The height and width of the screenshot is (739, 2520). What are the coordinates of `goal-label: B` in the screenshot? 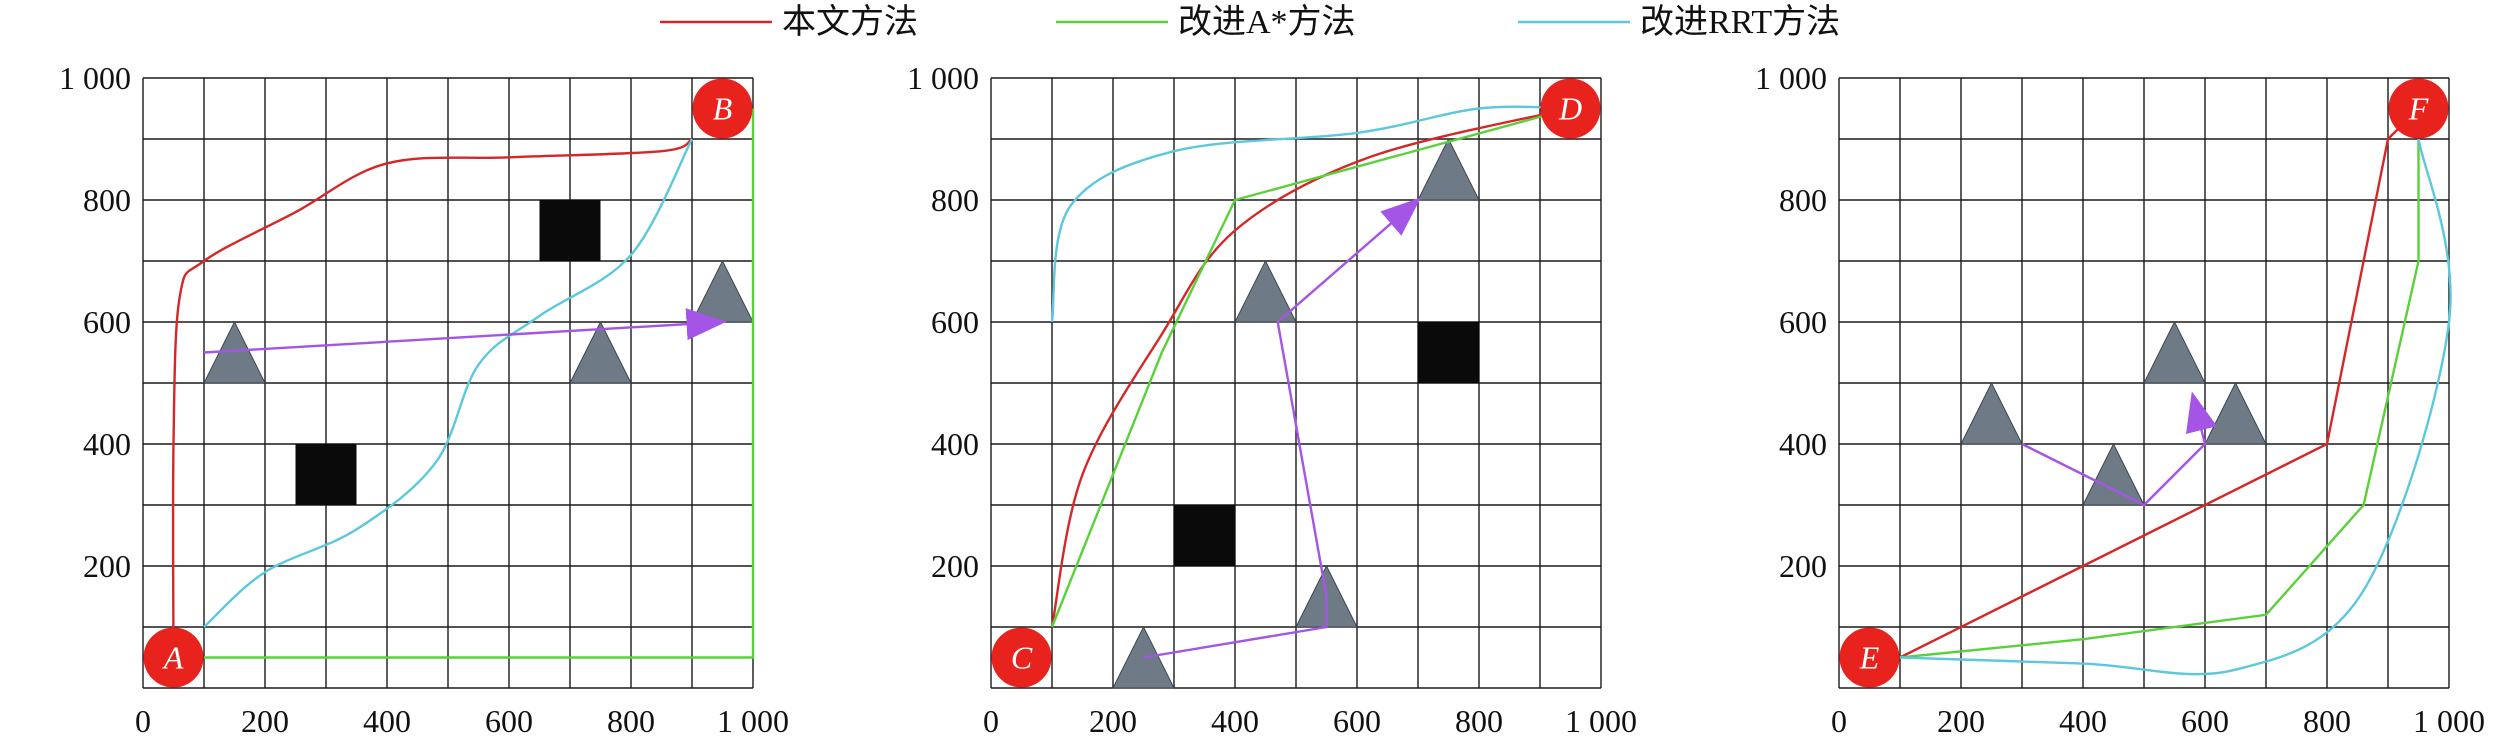 It's located at (723, 109).